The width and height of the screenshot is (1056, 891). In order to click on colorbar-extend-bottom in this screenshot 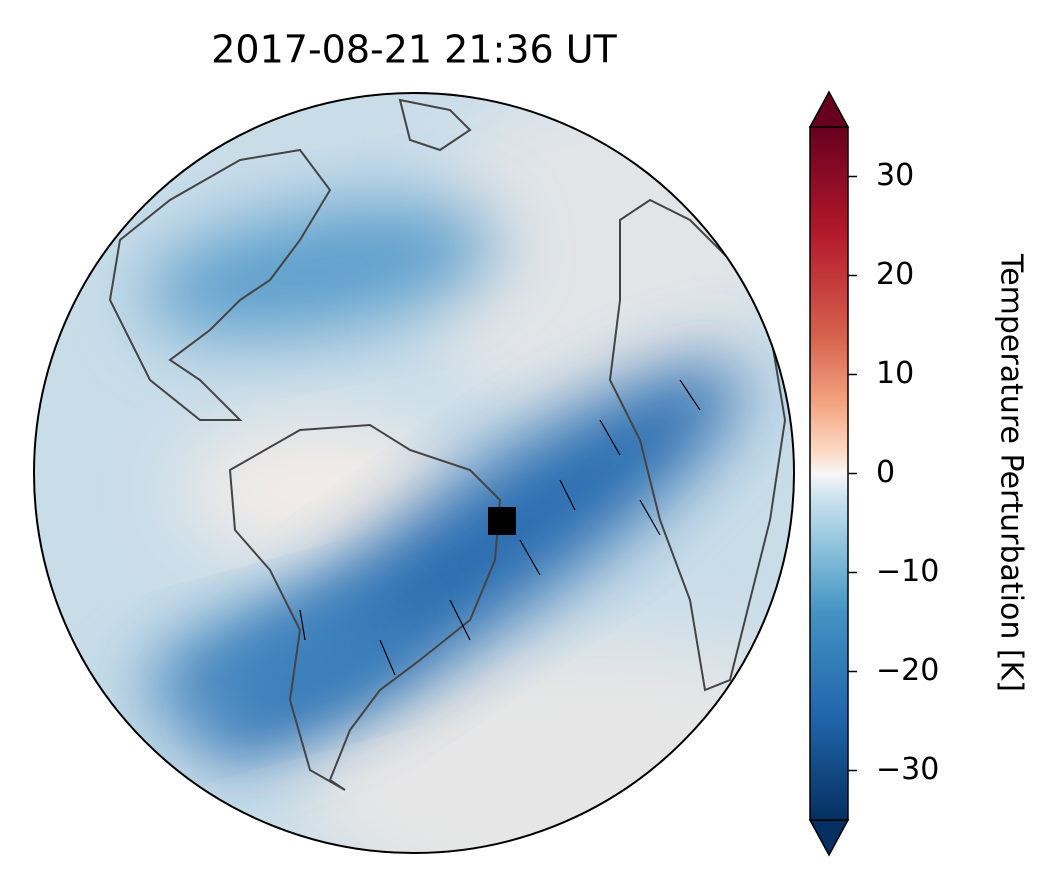, I will do `click(829, 838)`.